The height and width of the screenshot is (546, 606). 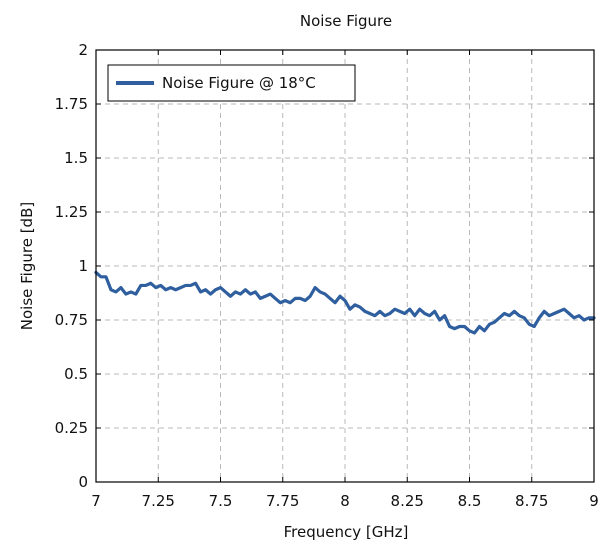 I want to click on y-tick-label: 0.75, so click(x=71, y=320).